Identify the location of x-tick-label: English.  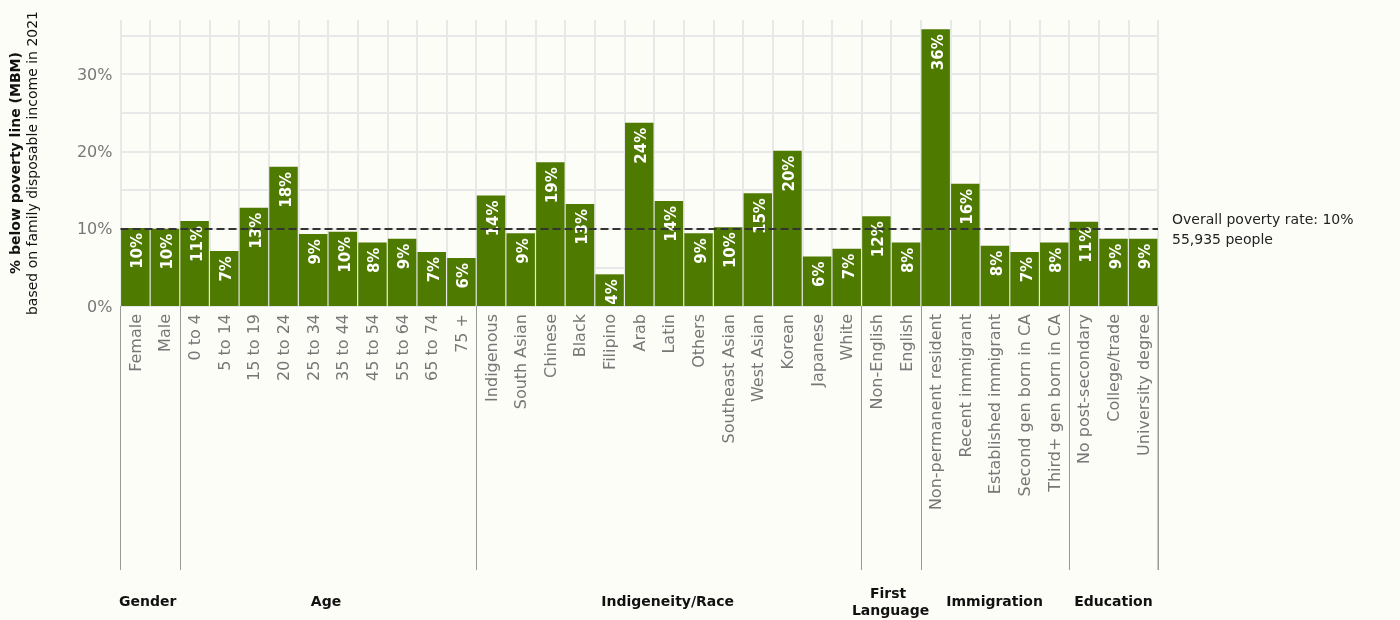
(906, 343).